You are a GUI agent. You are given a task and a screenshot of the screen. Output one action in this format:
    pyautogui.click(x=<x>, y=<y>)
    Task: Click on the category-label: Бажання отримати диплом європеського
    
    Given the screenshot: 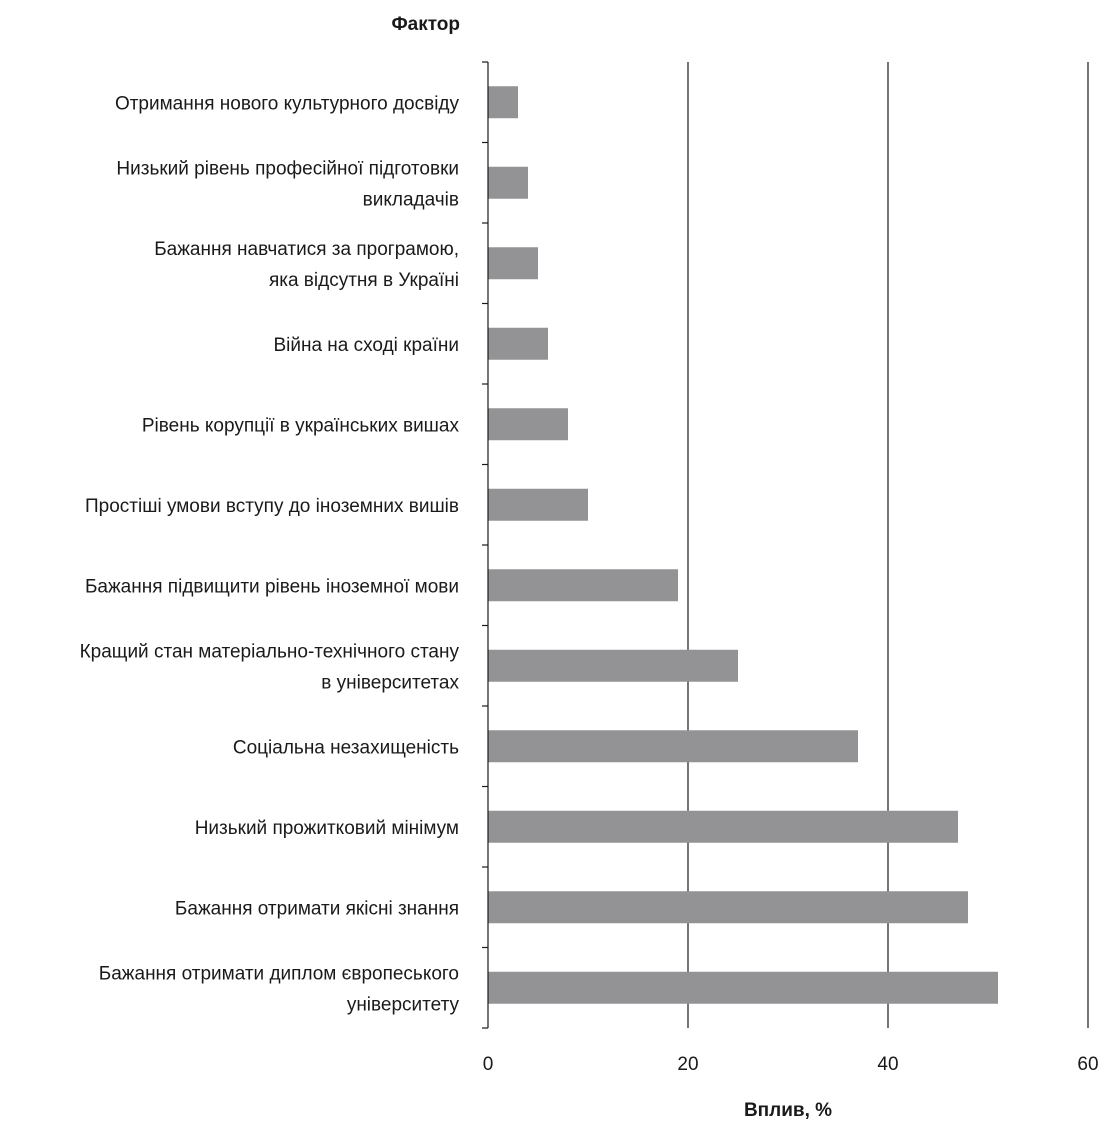 What is the action you would take?
    pyautogui.click(x=279, y=973)
    